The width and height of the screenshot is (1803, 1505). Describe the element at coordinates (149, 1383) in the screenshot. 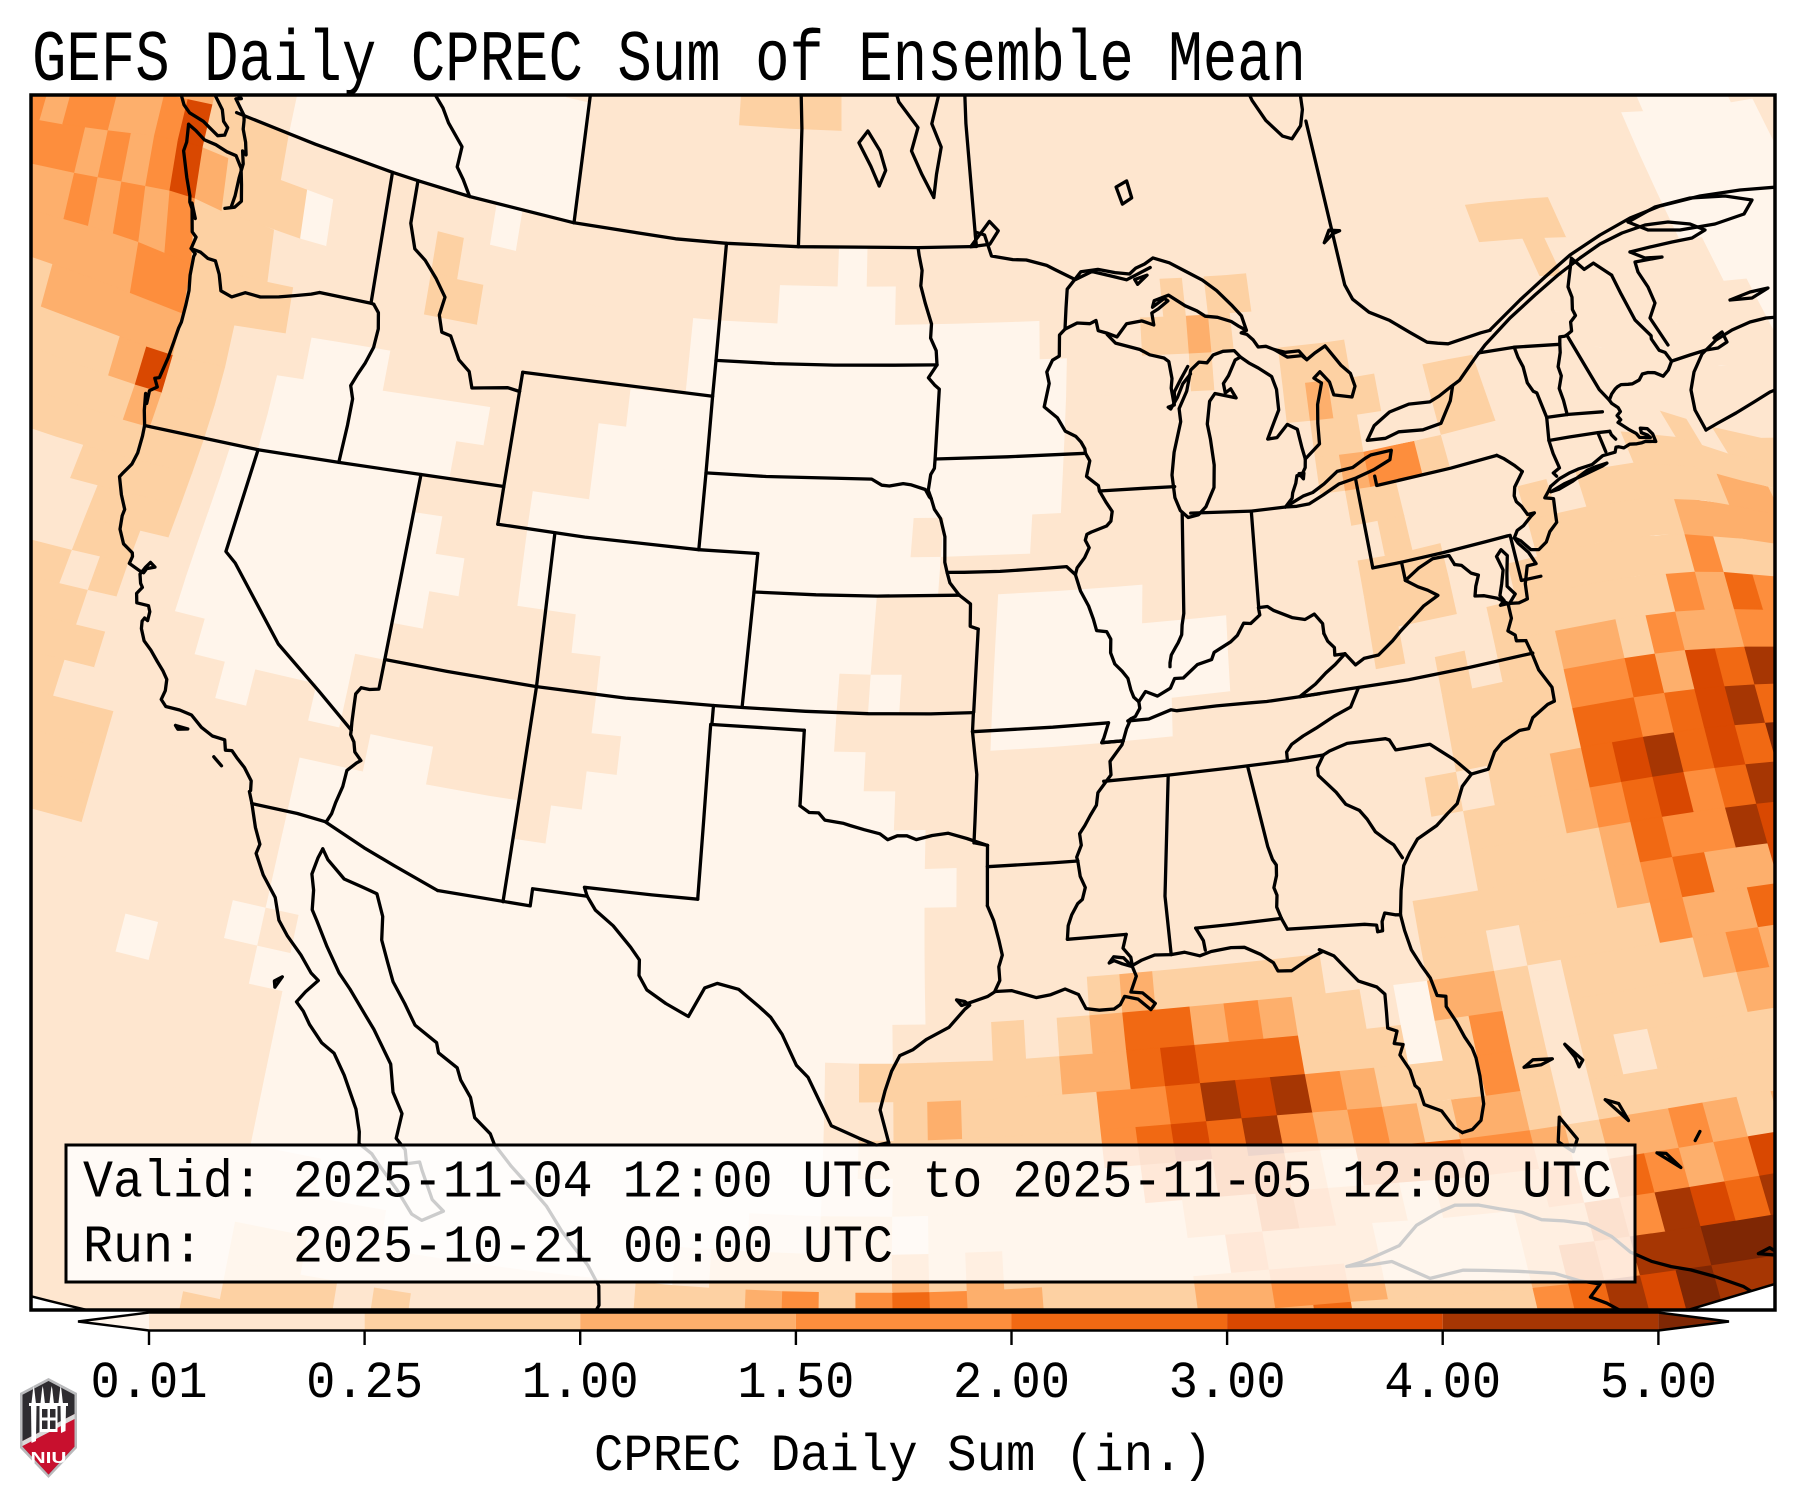

I see `svg-text: 0.01` at that location.